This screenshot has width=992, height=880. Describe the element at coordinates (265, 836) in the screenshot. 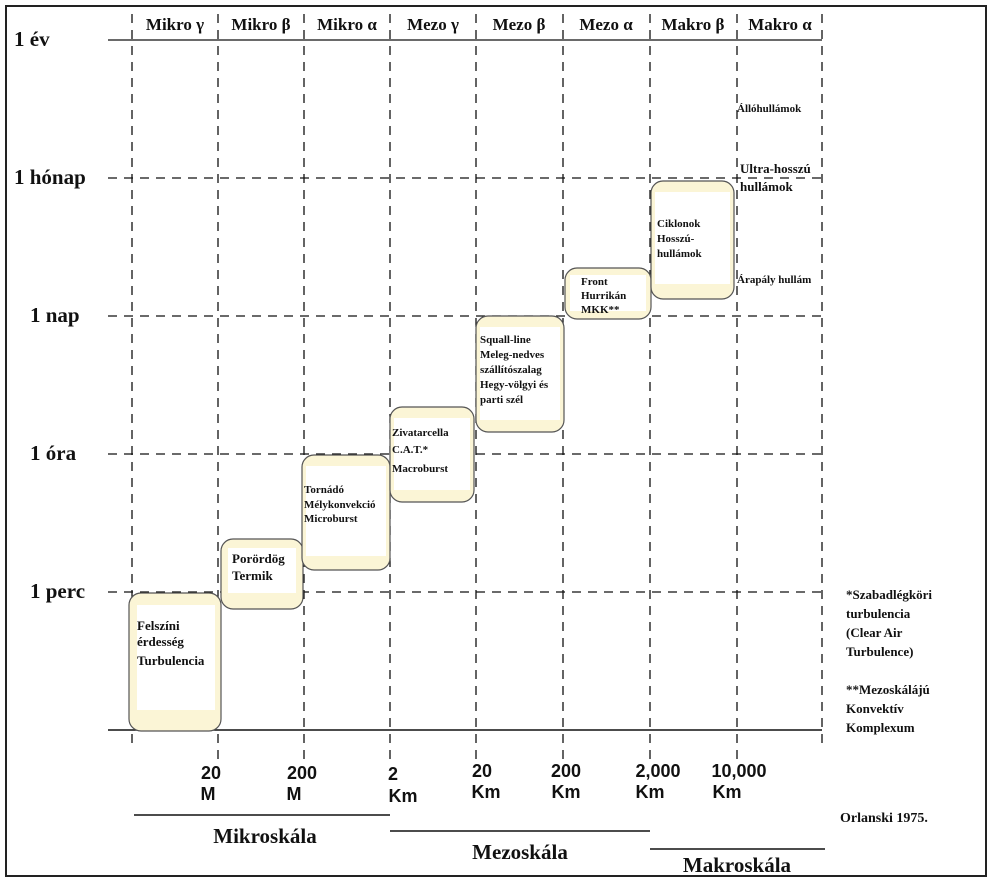

I see `mikroskala-label: Mikroskála` at that location.